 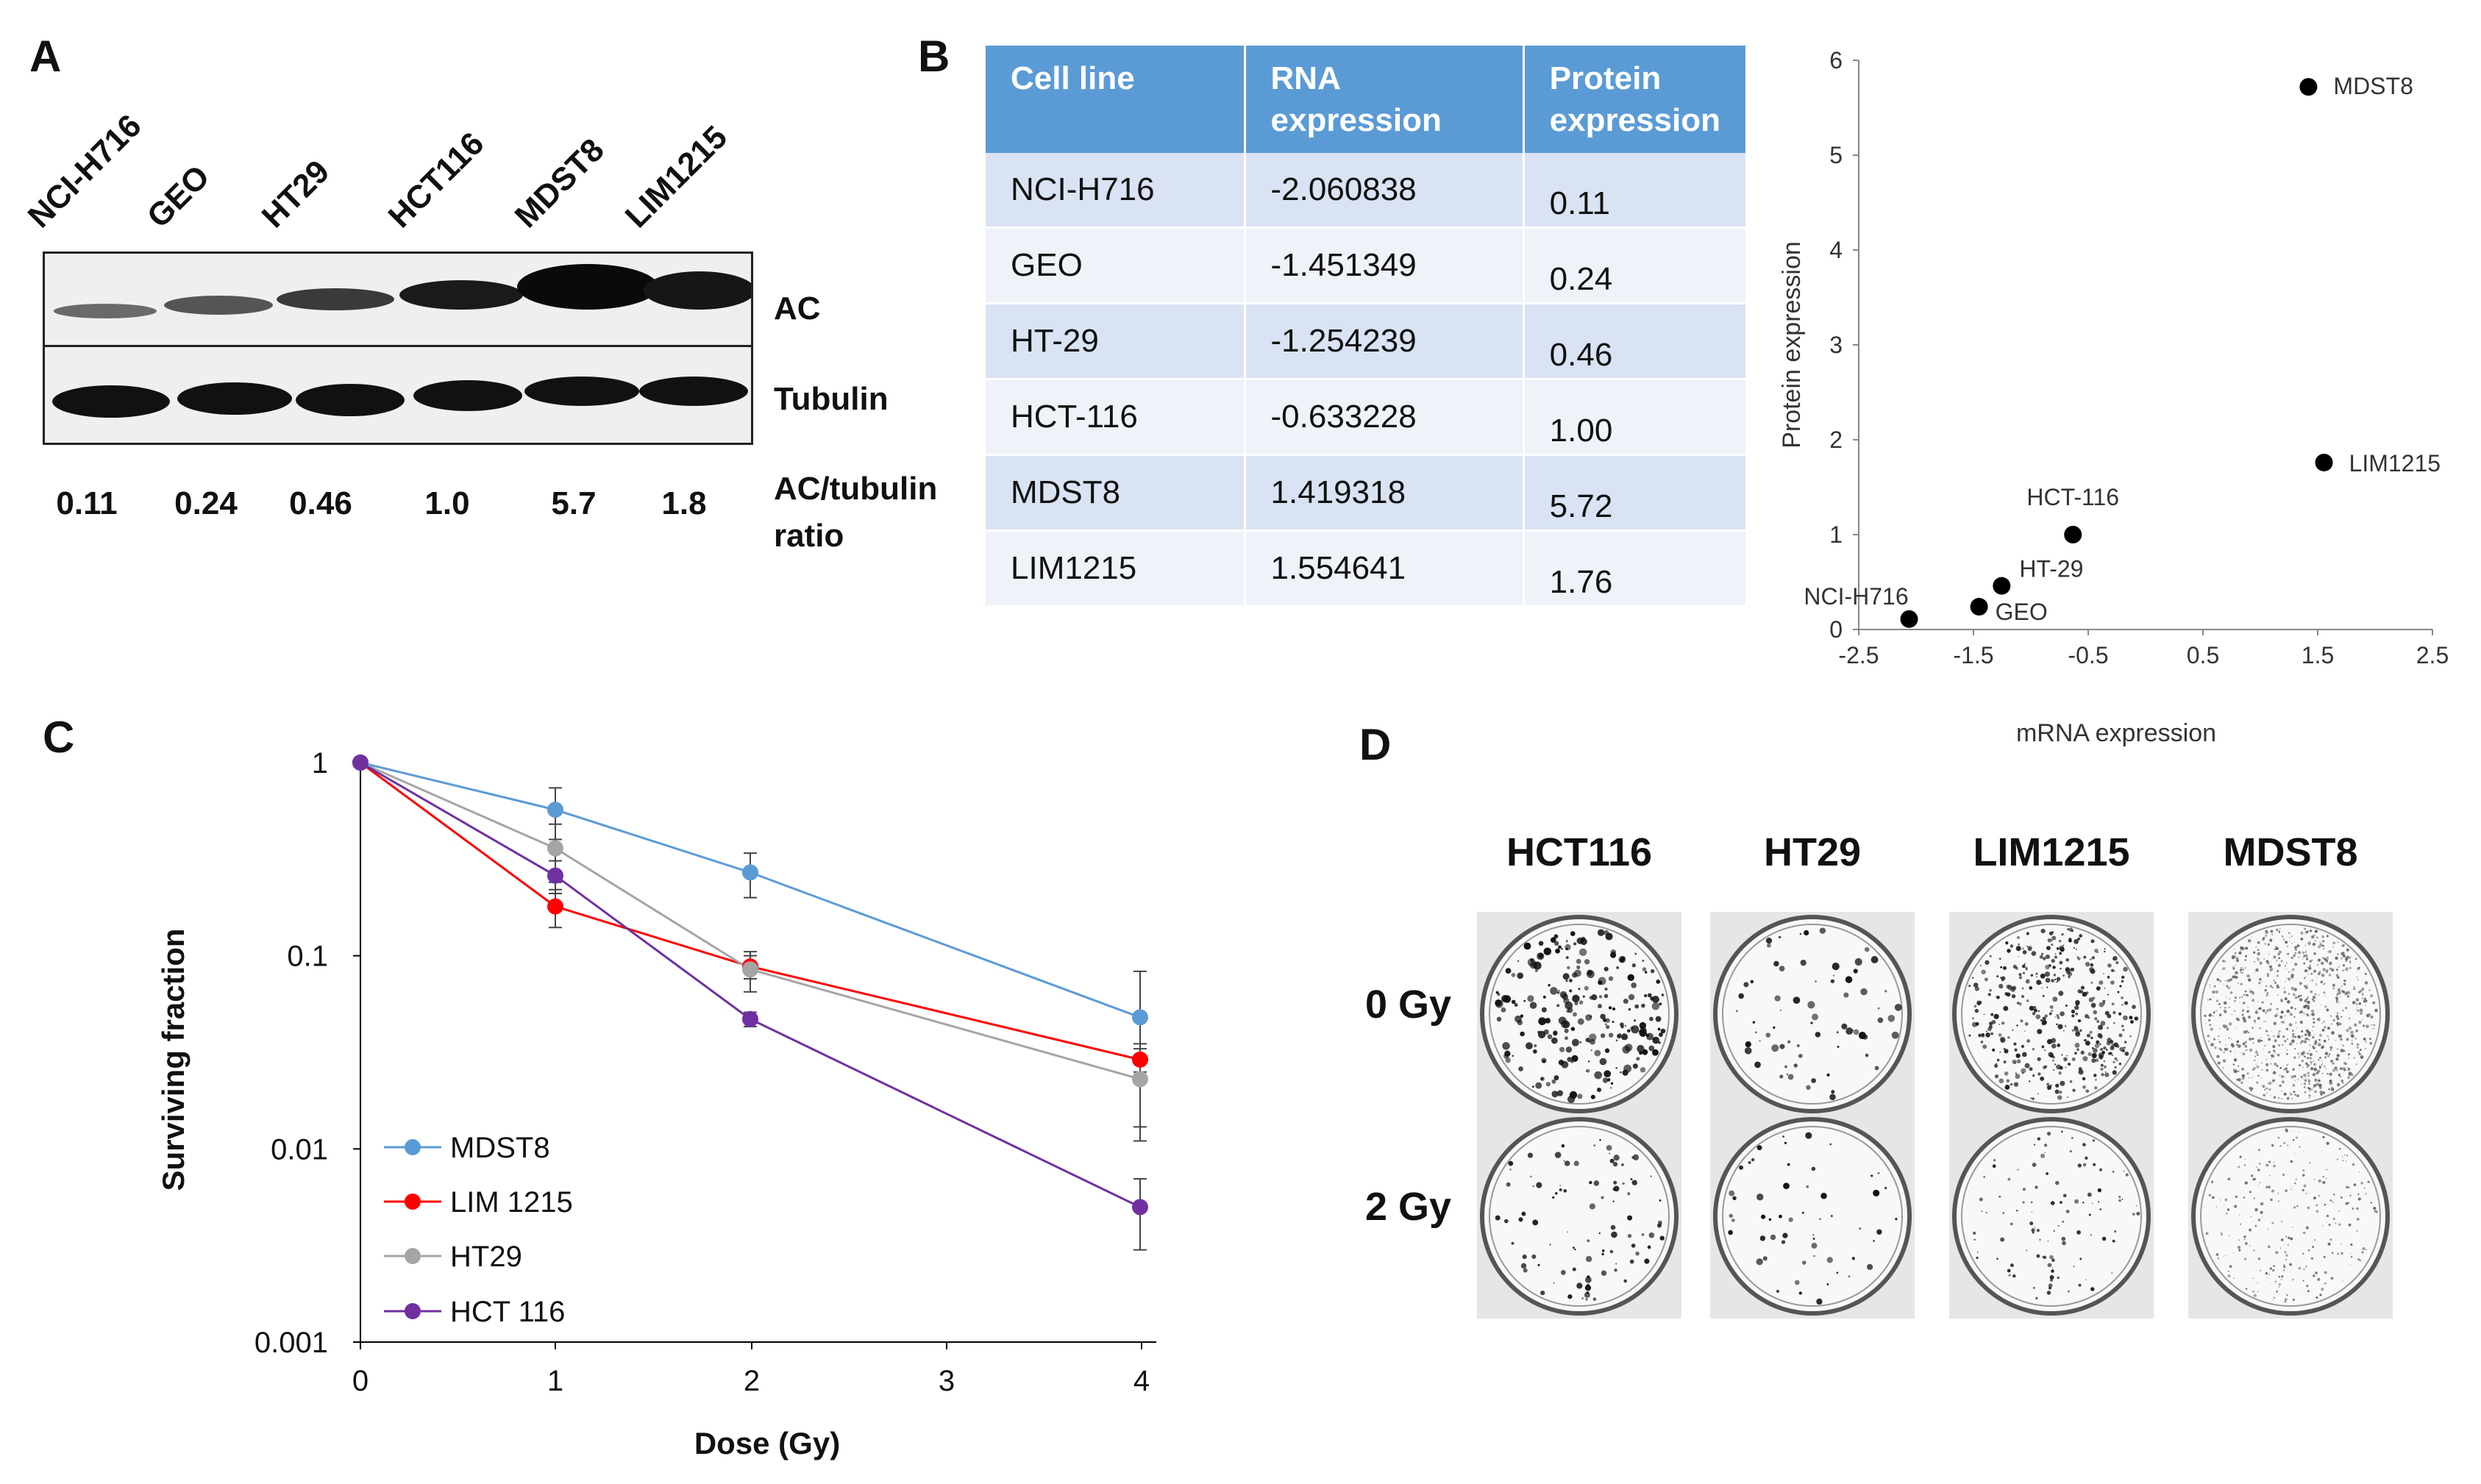 I want to click on y-tick-label: 4, so click(x=1836, y=250).